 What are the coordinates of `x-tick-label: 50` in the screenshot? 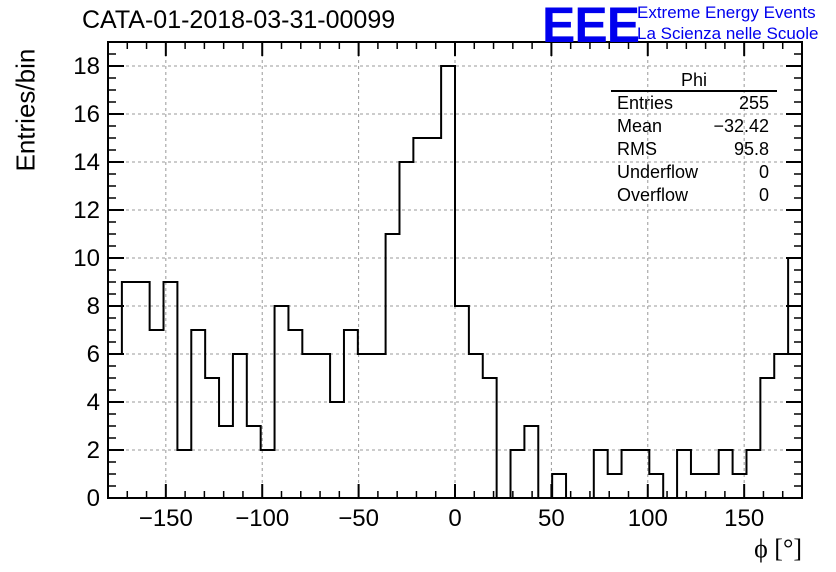 It's located at (551, 518).